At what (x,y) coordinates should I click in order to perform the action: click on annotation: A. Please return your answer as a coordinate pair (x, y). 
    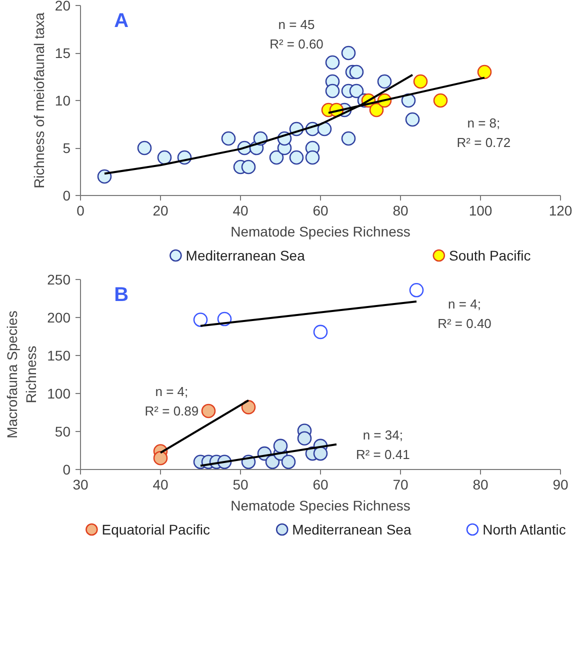
    Looking at the image, I should click on (121, 21).